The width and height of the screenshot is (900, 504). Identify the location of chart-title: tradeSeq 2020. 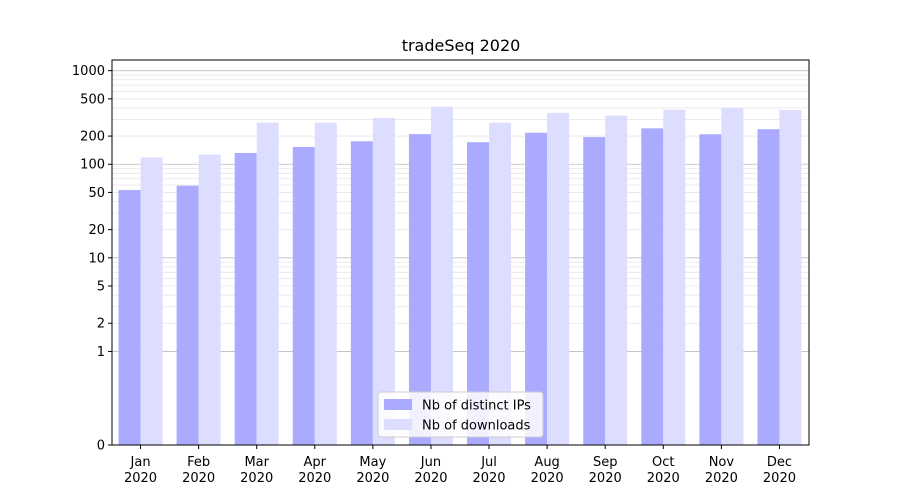
(461, 45).